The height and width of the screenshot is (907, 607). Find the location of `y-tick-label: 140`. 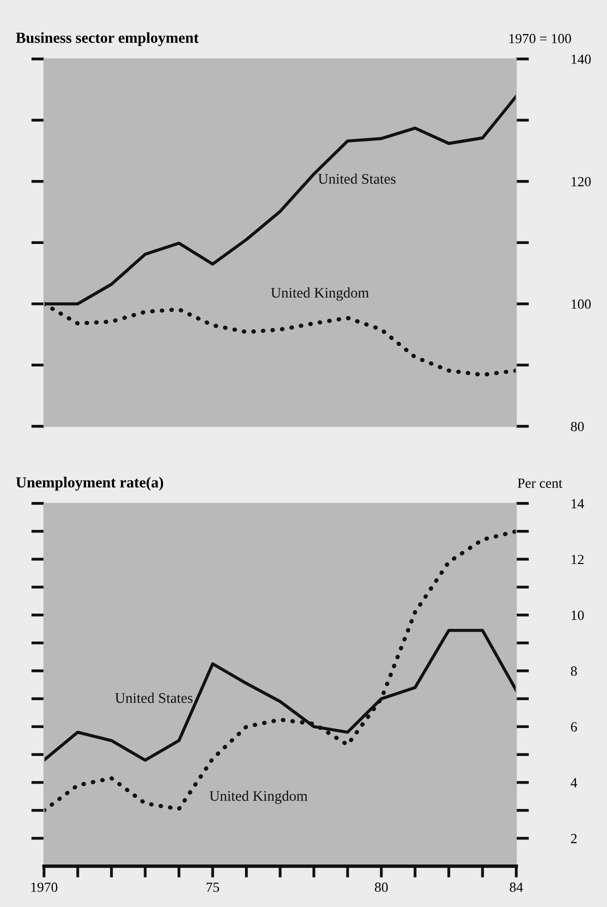

y-tick-label: 140 is located at coordinates (581, 59).